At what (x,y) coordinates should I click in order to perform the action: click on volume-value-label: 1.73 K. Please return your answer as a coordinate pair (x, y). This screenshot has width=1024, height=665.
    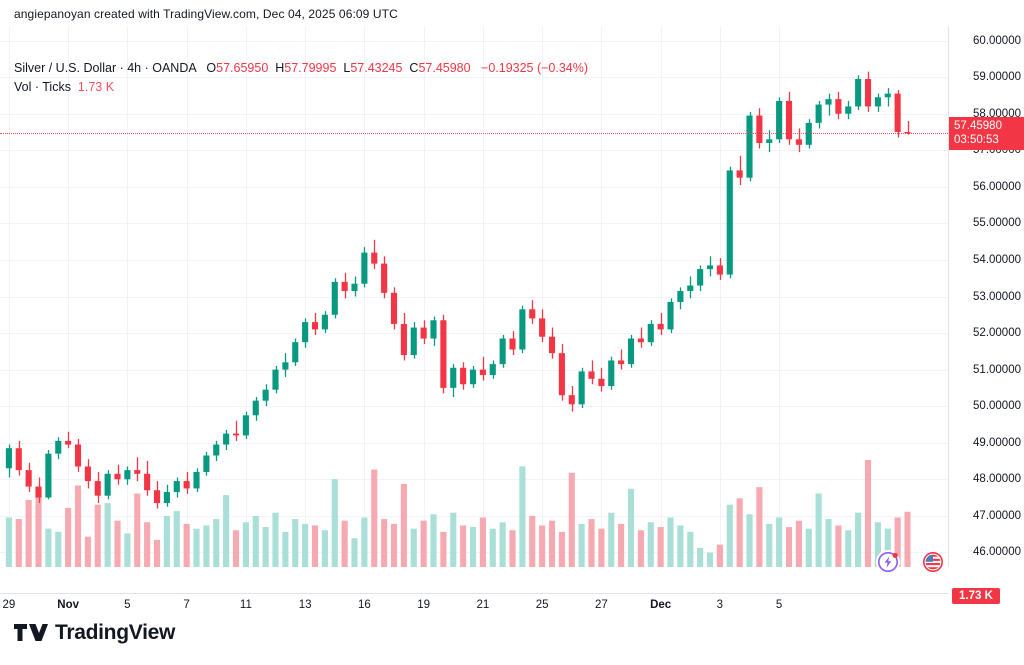
    Looking at the image, I should click on (976, 596).